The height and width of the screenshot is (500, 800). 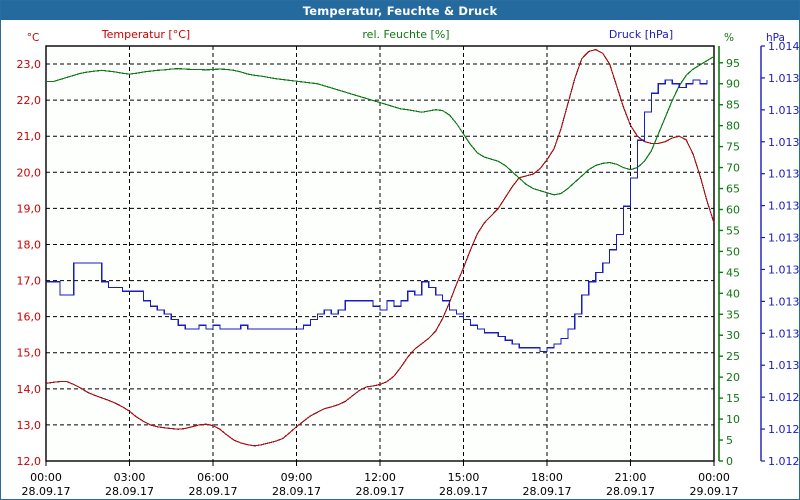 I want to click on humidity-tick-label: 80, so click(x=733, y=126).